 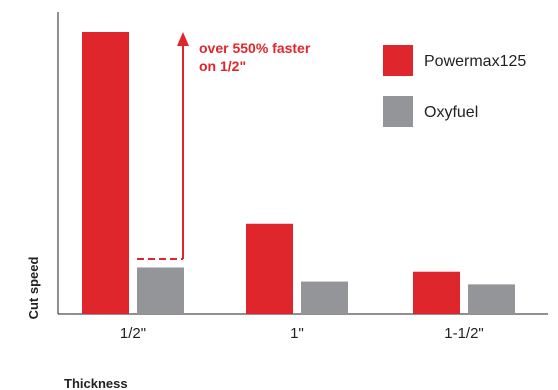 I want to click on x-tick-label-2: 1", so click(x=297, y=333).